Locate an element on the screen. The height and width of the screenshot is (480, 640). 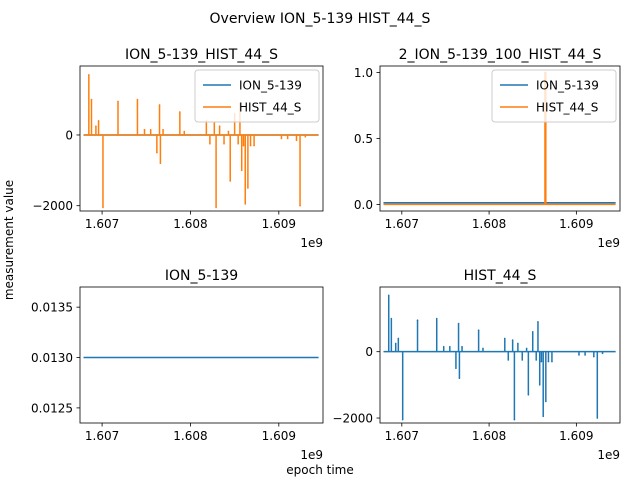
x-axis-label: epoch time is located at coordinates (319, 470).